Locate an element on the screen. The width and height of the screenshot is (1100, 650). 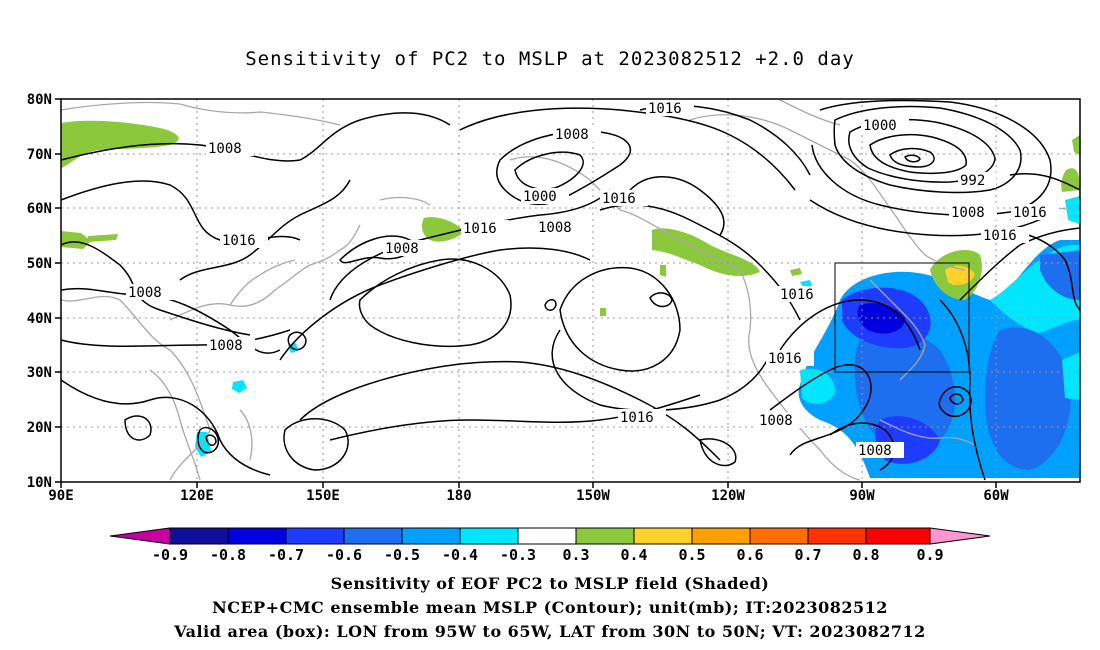
lon-label: 150E is located at coordinates (323, 496).